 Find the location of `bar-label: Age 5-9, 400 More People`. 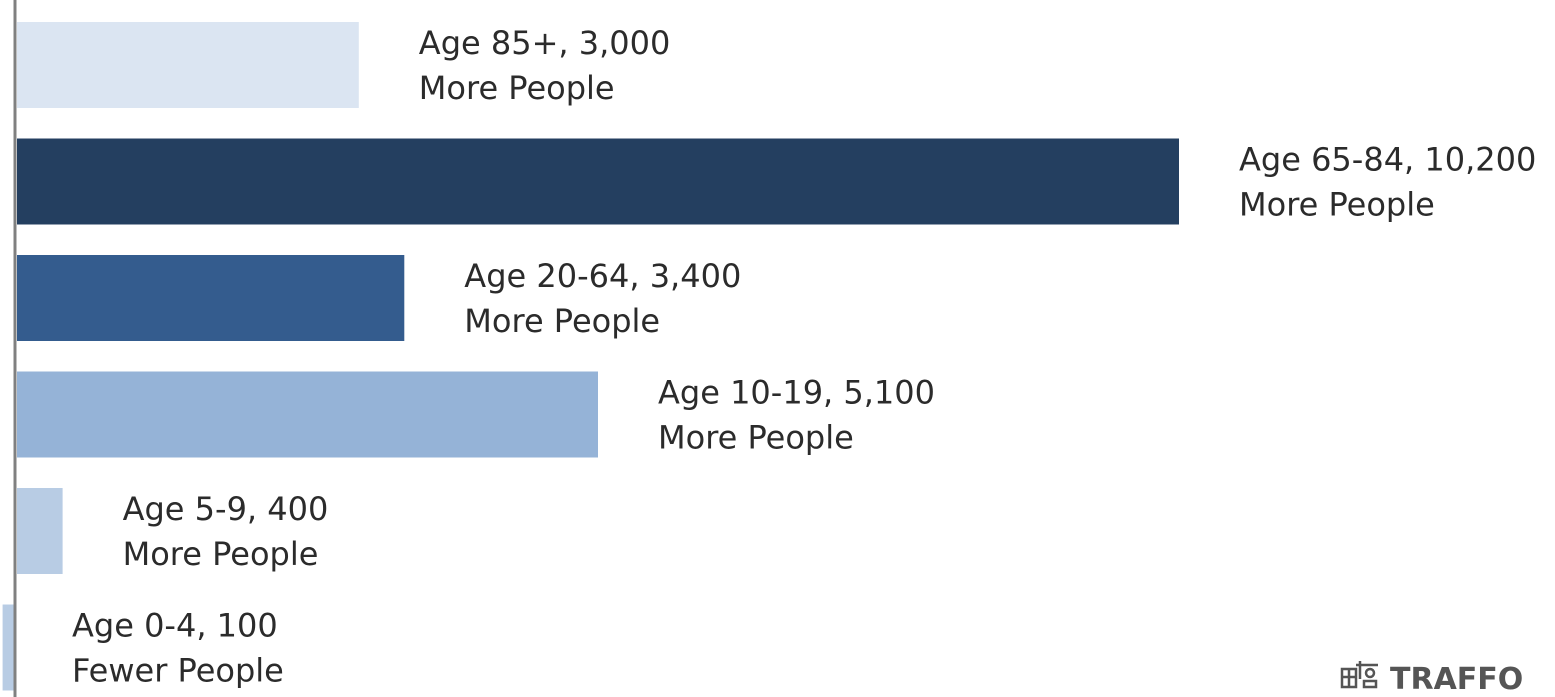

bar-label: Age 5-9, 400 More People is located at coordinates (226, 531).